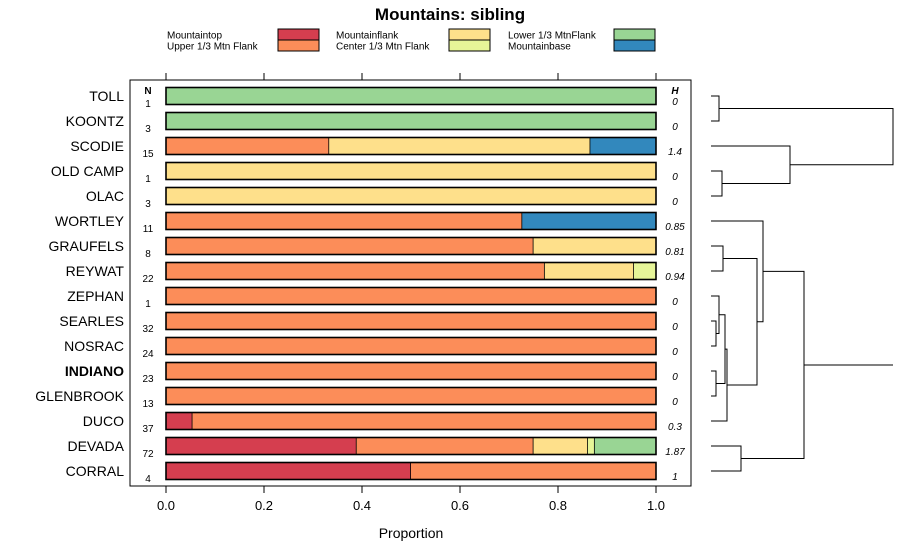 Image resolution: width=900 pixels, height=560 pixels. I want to click on legend-swatch-upper-1-3-mtn-flank, so click(298, 45).